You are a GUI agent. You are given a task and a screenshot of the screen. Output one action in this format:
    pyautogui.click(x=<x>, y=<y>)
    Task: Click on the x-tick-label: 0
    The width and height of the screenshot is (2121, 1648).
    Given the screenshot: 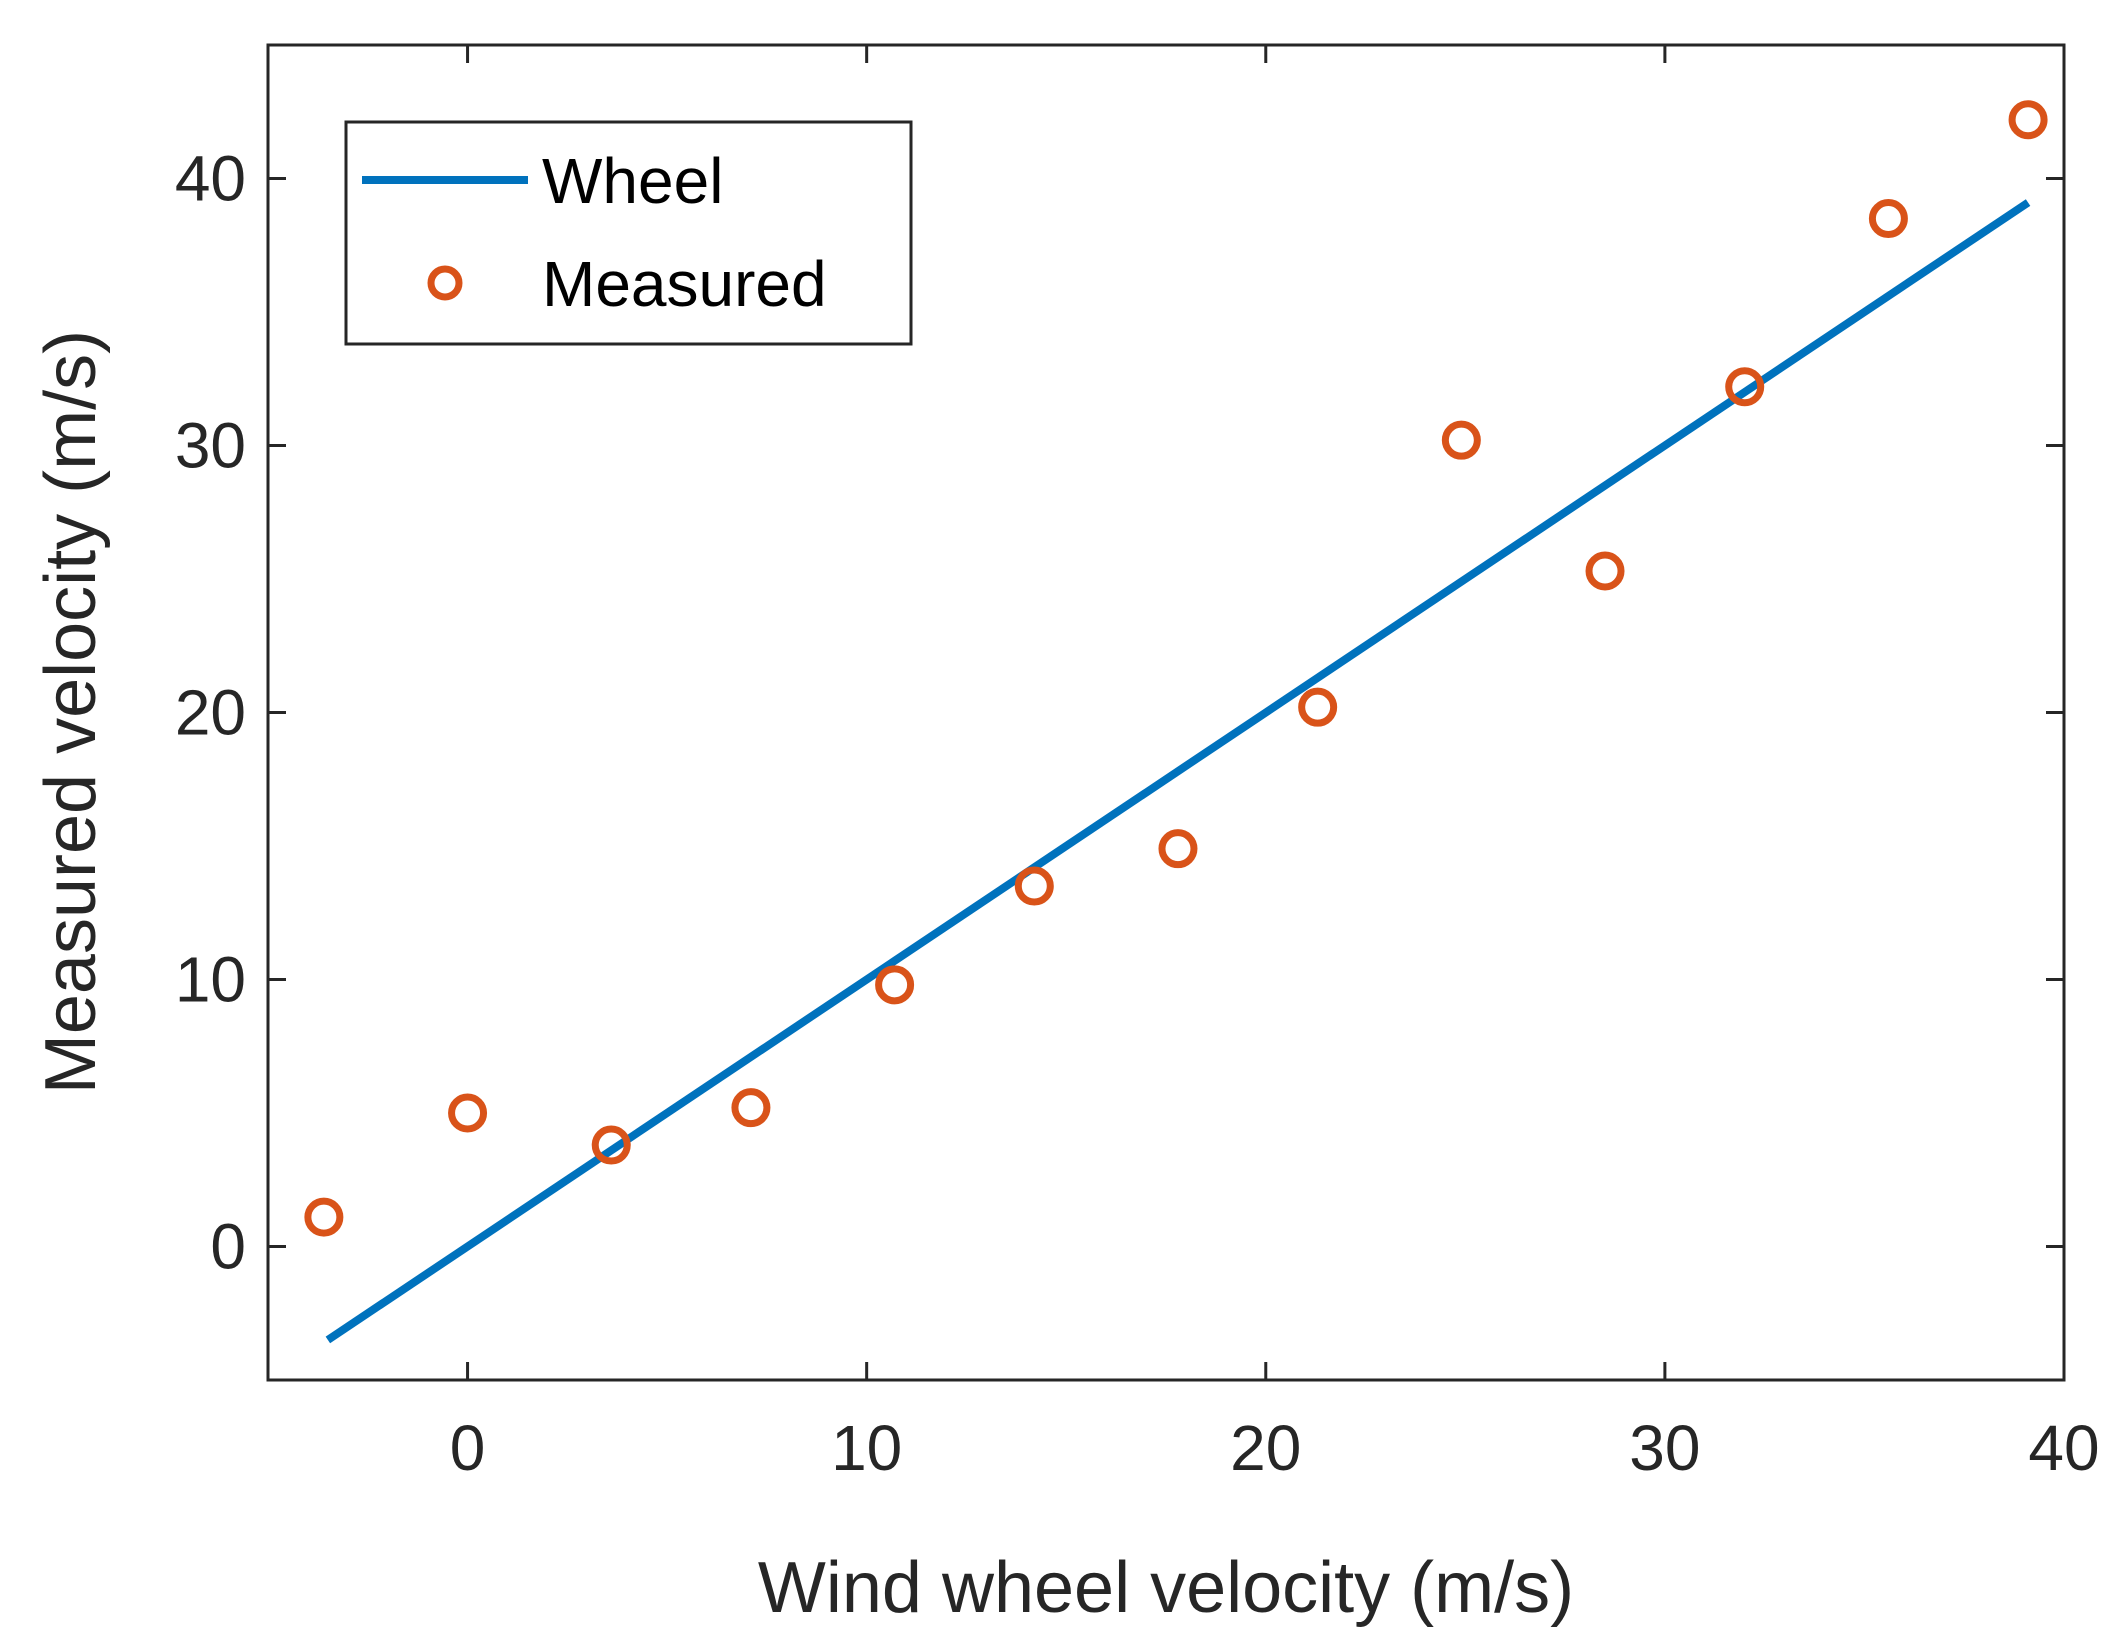 What is the action you would take?
    pyautogui.click(x=468, y=1448)
    